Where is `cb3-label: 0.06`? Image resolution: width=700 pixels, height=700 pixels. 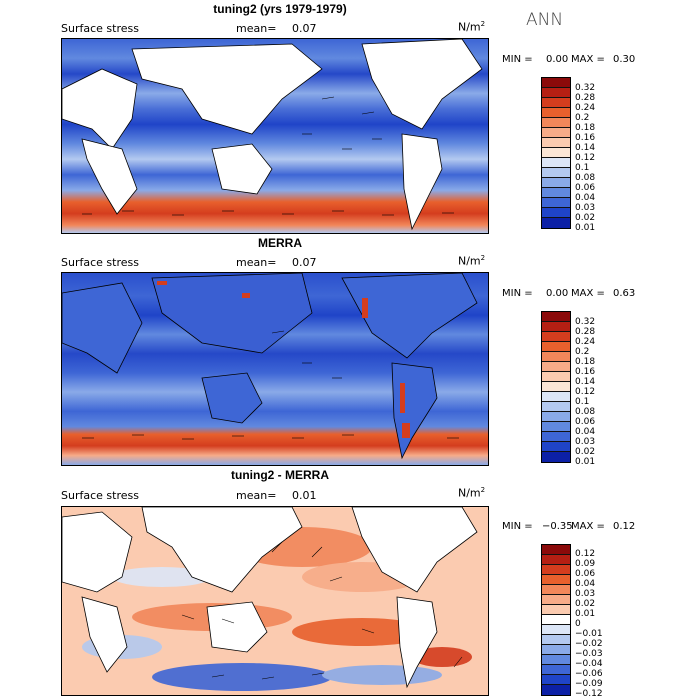
cb3-label: 0.06 is located at coordinates (585, 574).